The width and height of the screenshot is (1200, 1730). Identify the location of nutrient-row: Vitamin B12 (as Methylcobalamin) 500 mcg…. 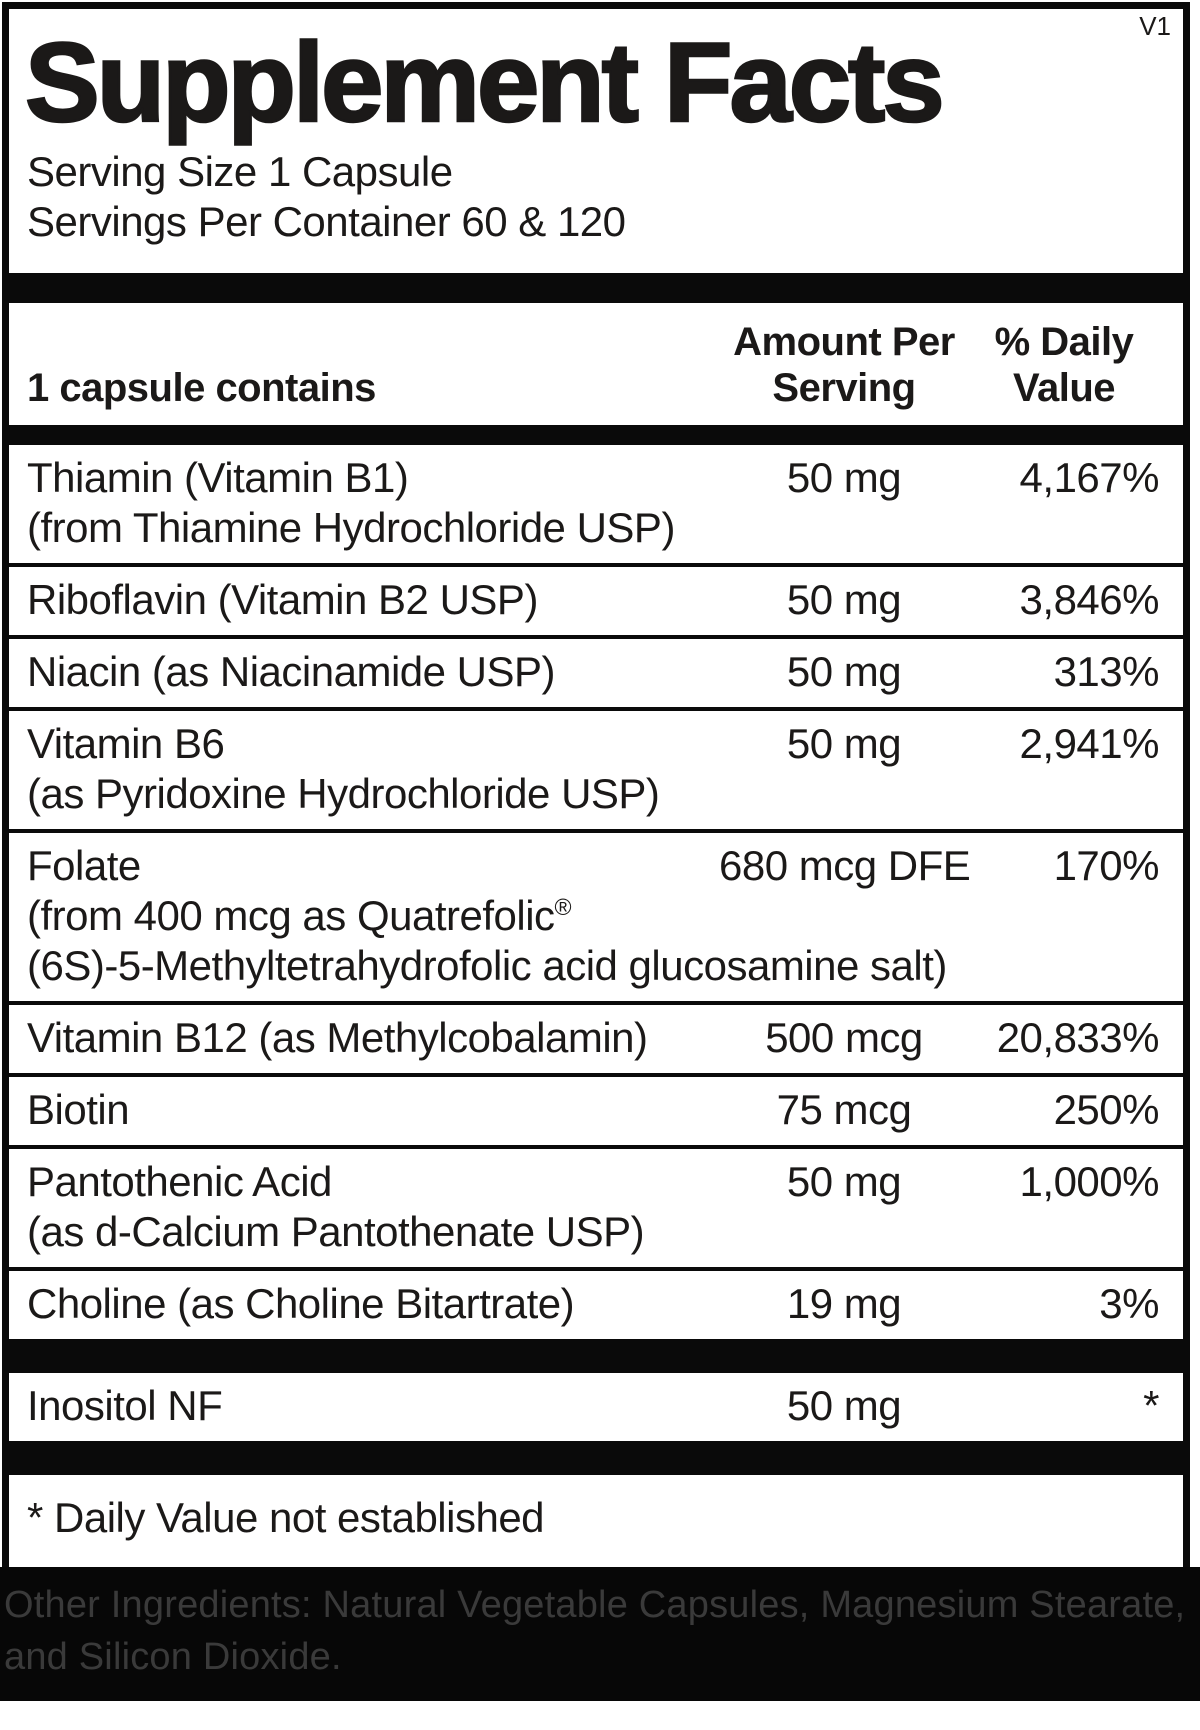
(596, 1037).